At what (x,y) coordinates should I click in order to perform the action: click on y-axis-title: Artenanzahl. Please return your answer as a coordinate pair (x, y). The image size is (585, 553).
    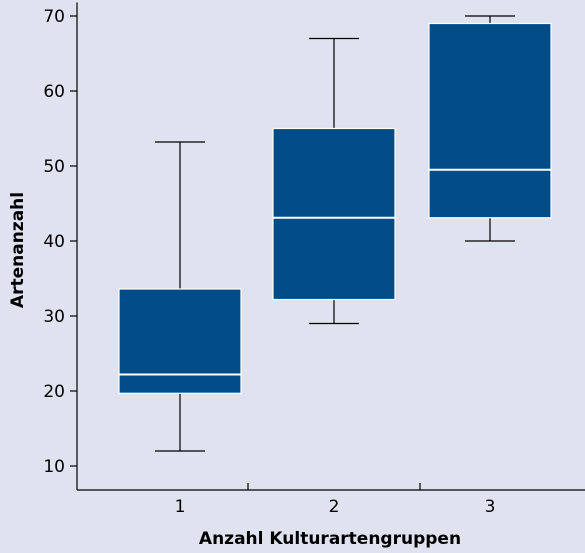
    Looking at the image, I should click on (18, 250).